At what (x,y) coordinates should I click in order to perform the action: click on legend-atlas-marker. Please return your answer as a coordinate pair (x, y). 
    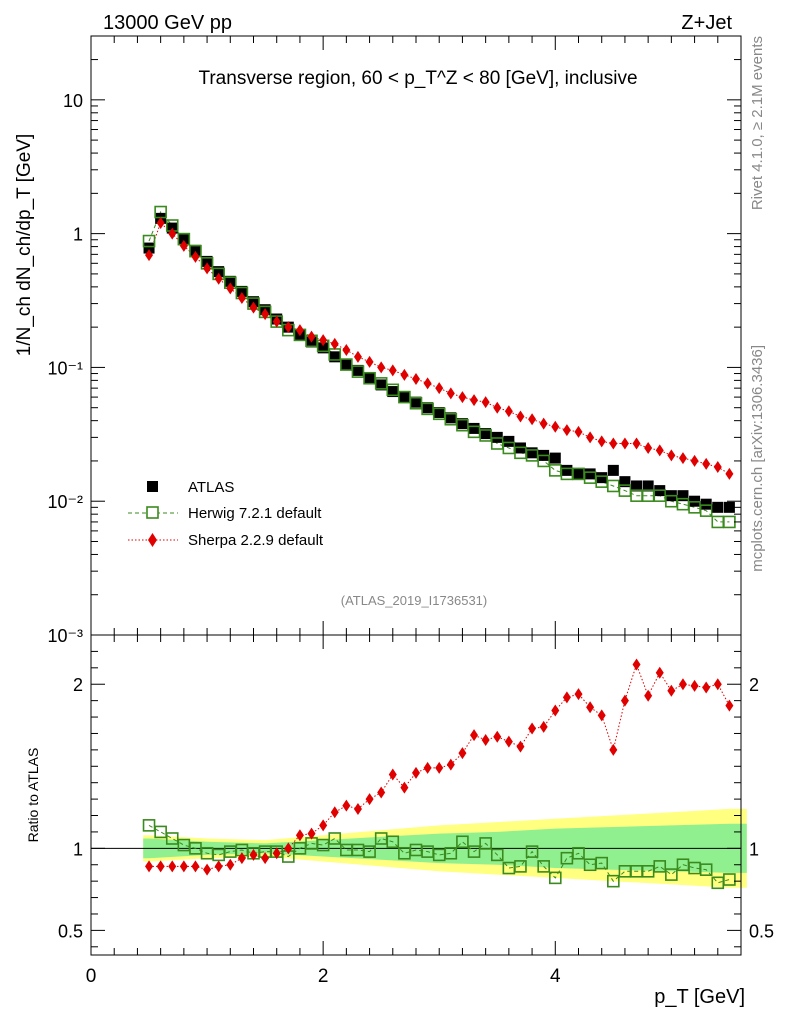
    Looking at the image, I should click on (152, 486).